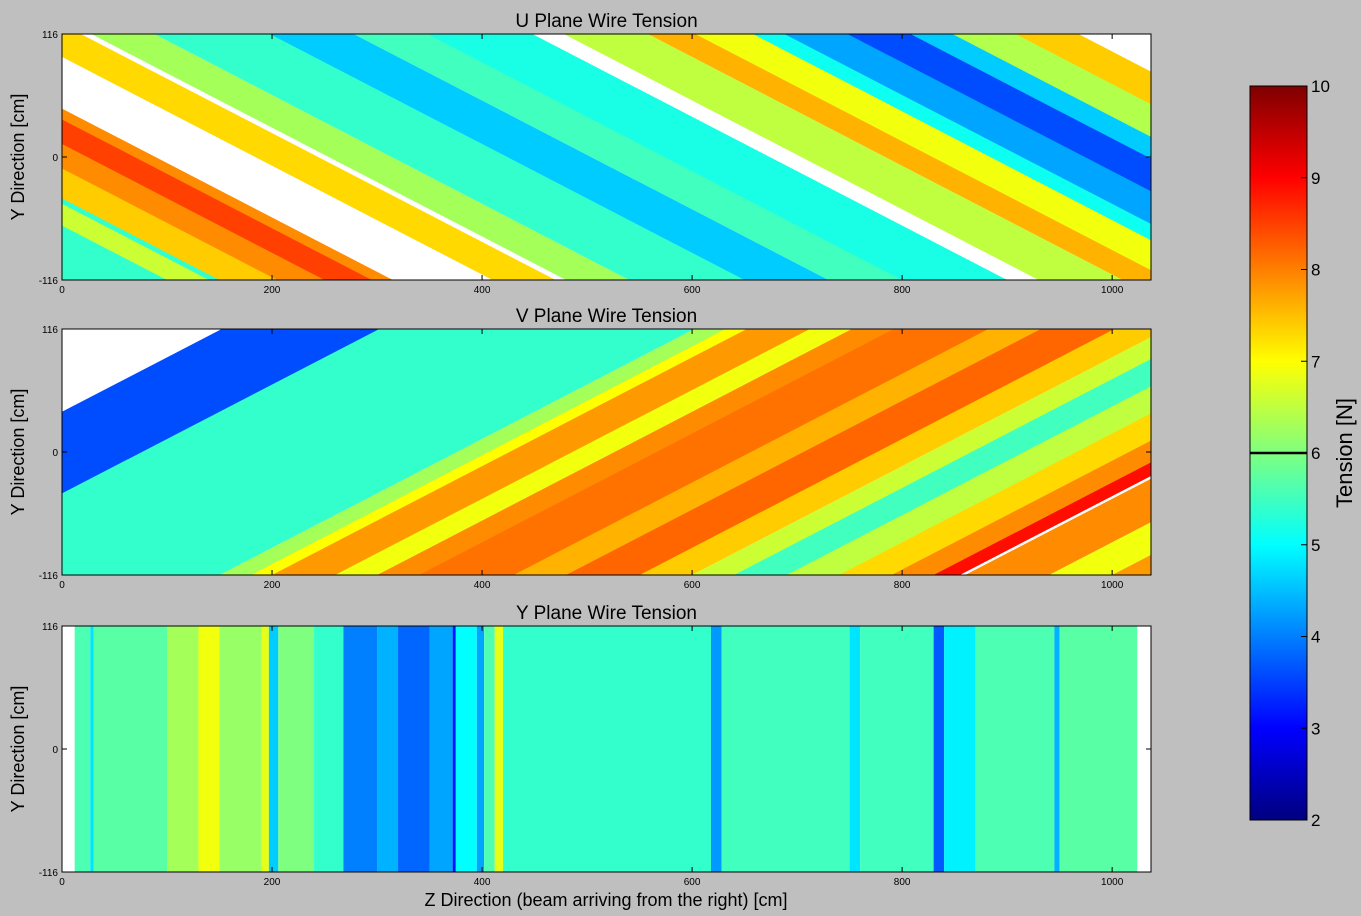 This screenshot has width=1361, height=916. What do you see at coordinates (1315, 637) in the screenshot?
I see `colorbar-tick-label: 4` at bounding box center [1315, 637].